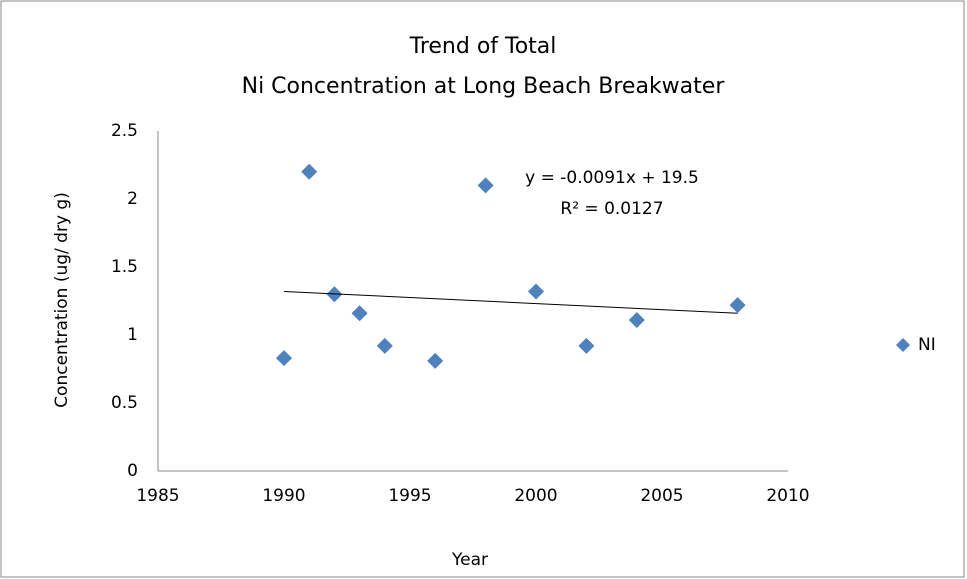 This screenshot has height=579, width=967. I want to click on chart-title: Trend of Total, so click(483, 46).